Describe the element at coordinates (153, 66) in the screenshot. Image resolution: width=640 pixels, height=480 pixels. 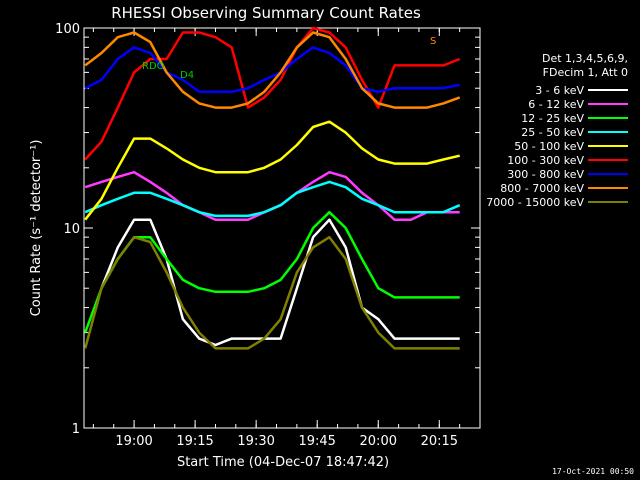
I see `flag-label: RDO` at that location.